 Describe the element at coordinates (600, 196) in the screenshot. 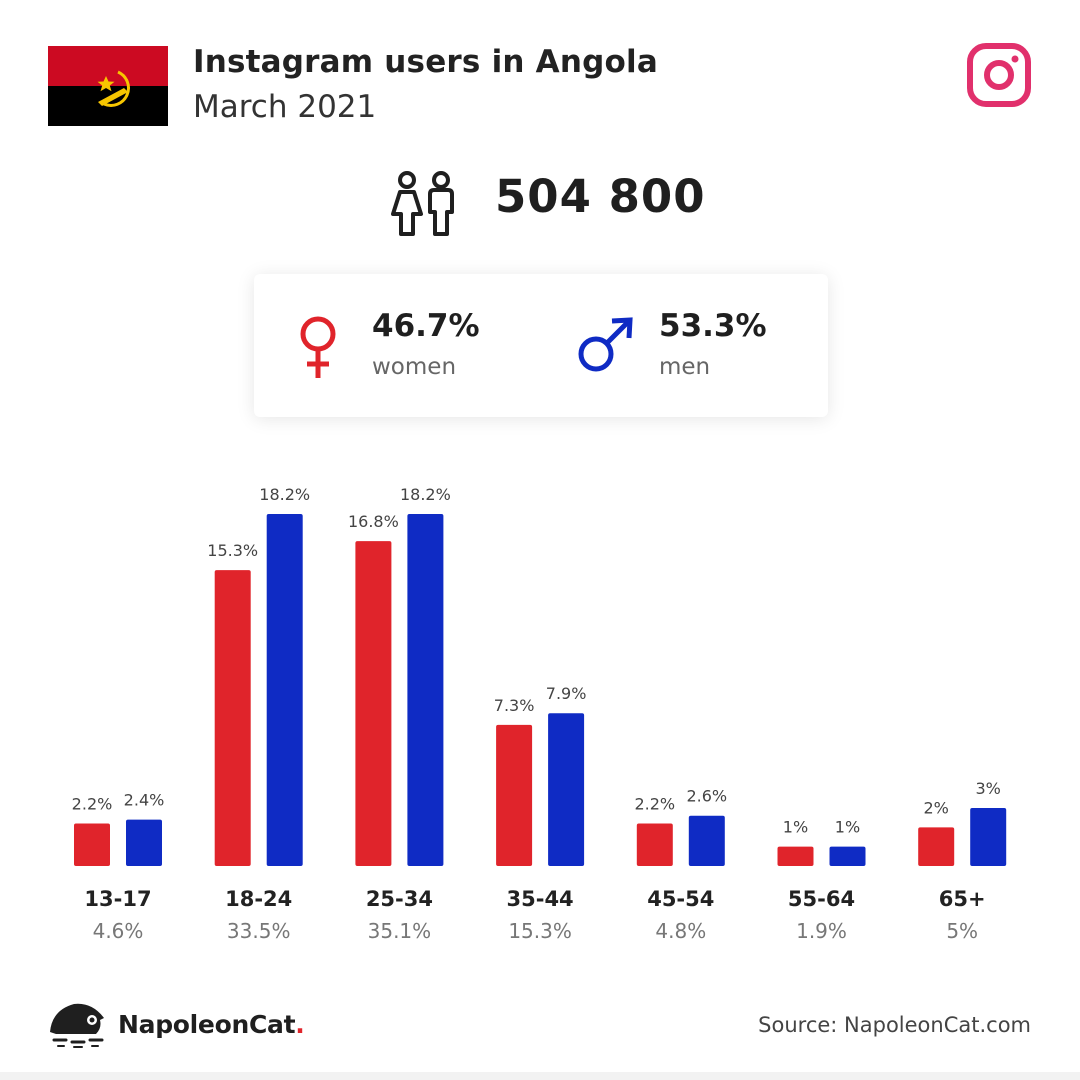

I see `total-users-value: 504 800` at that location.